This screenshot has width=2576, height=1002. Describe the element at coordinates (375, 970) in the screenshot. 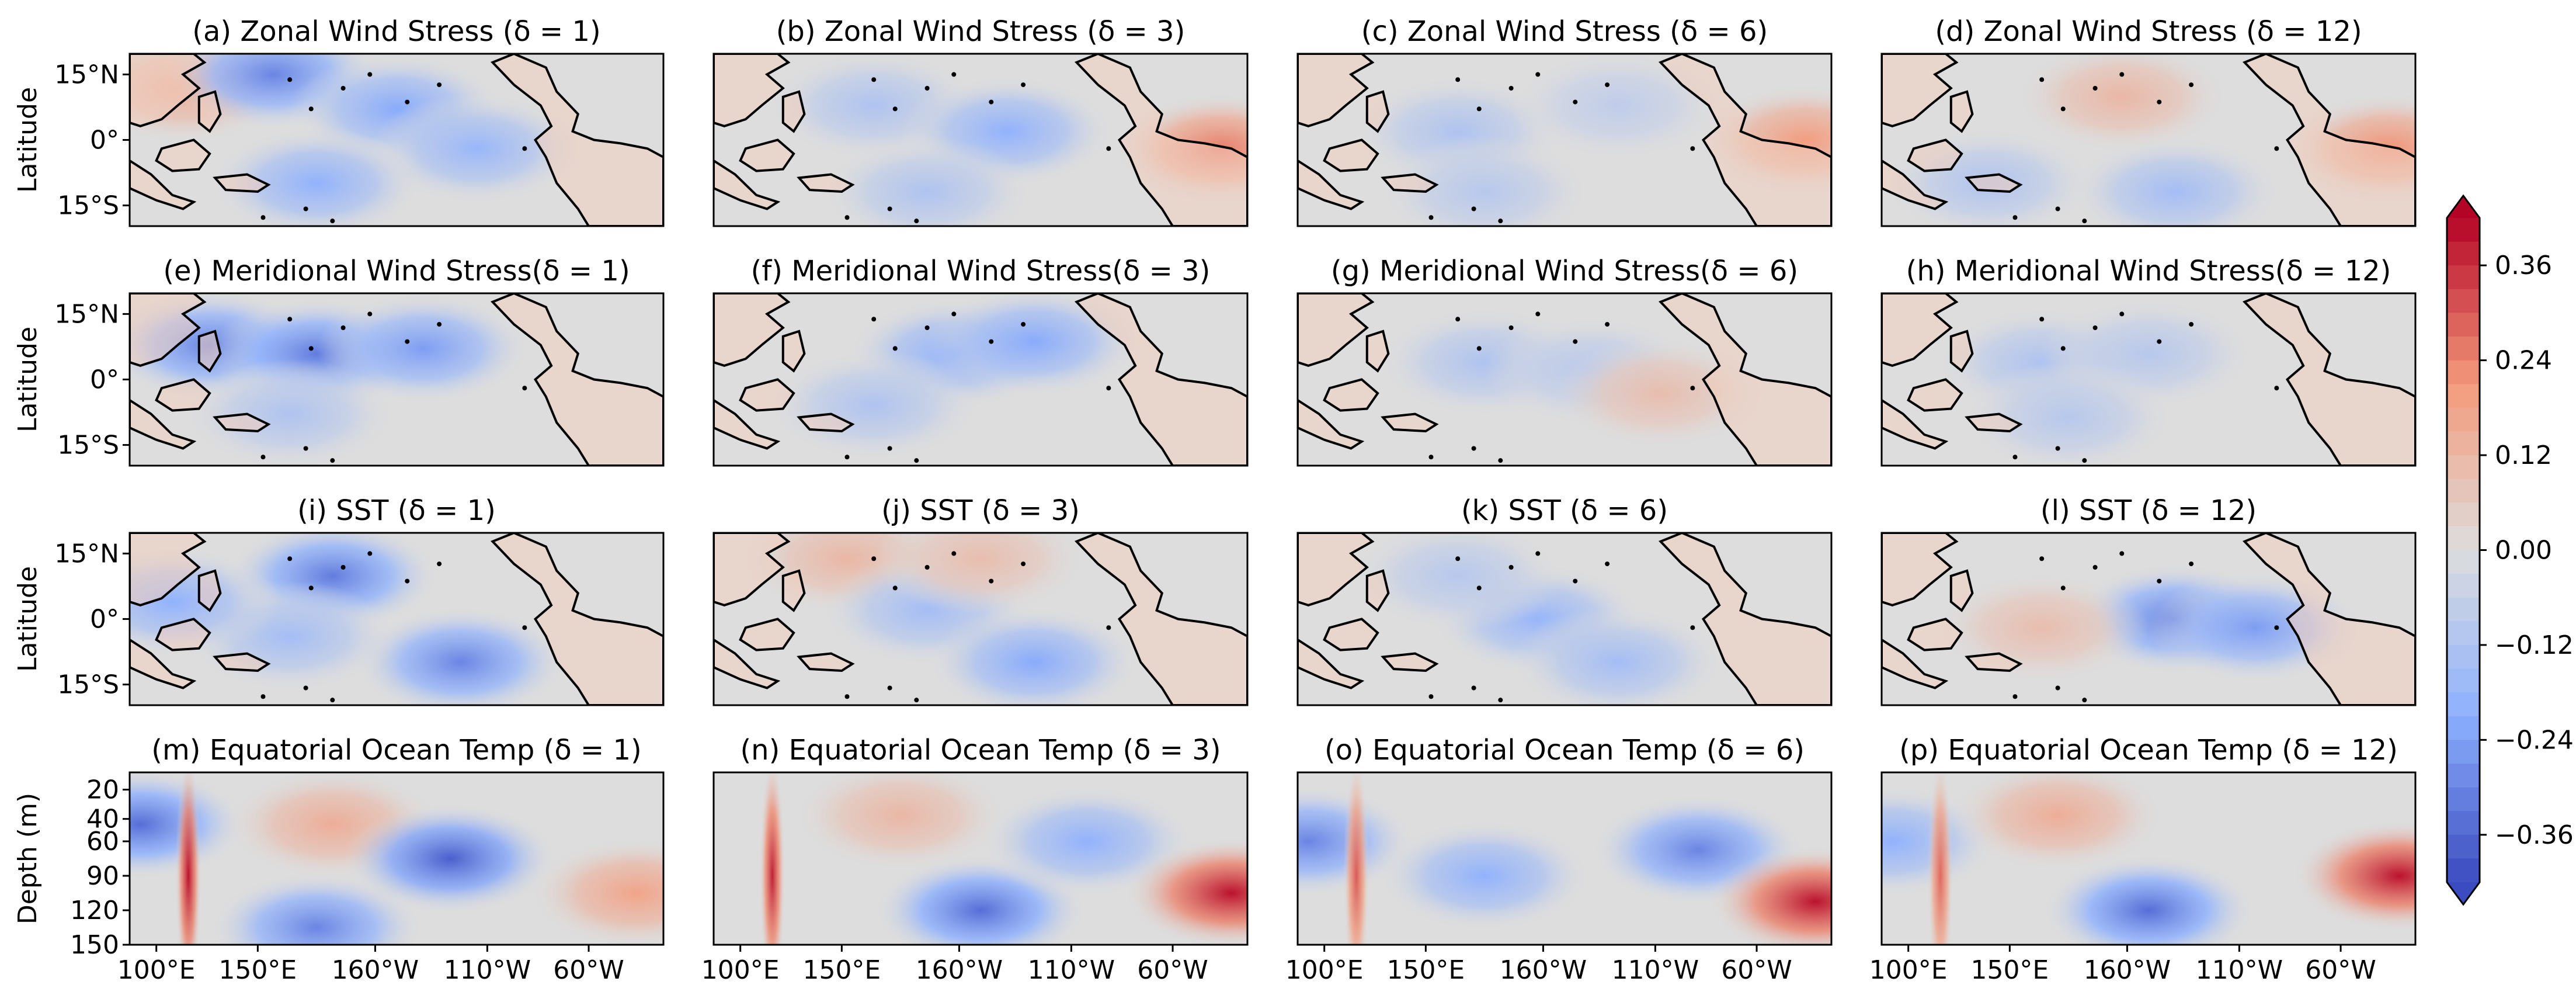

I see `xtick-label: 160°W` at that location.